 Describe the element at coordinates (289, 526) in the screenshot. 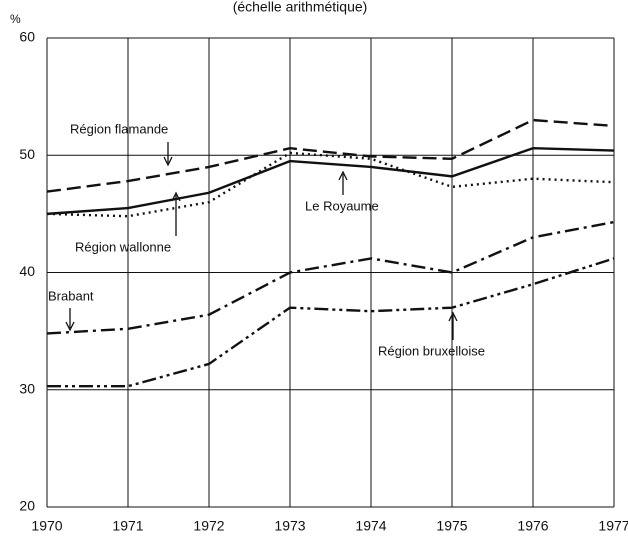

I see `x-tick-label: 1973` at that location.